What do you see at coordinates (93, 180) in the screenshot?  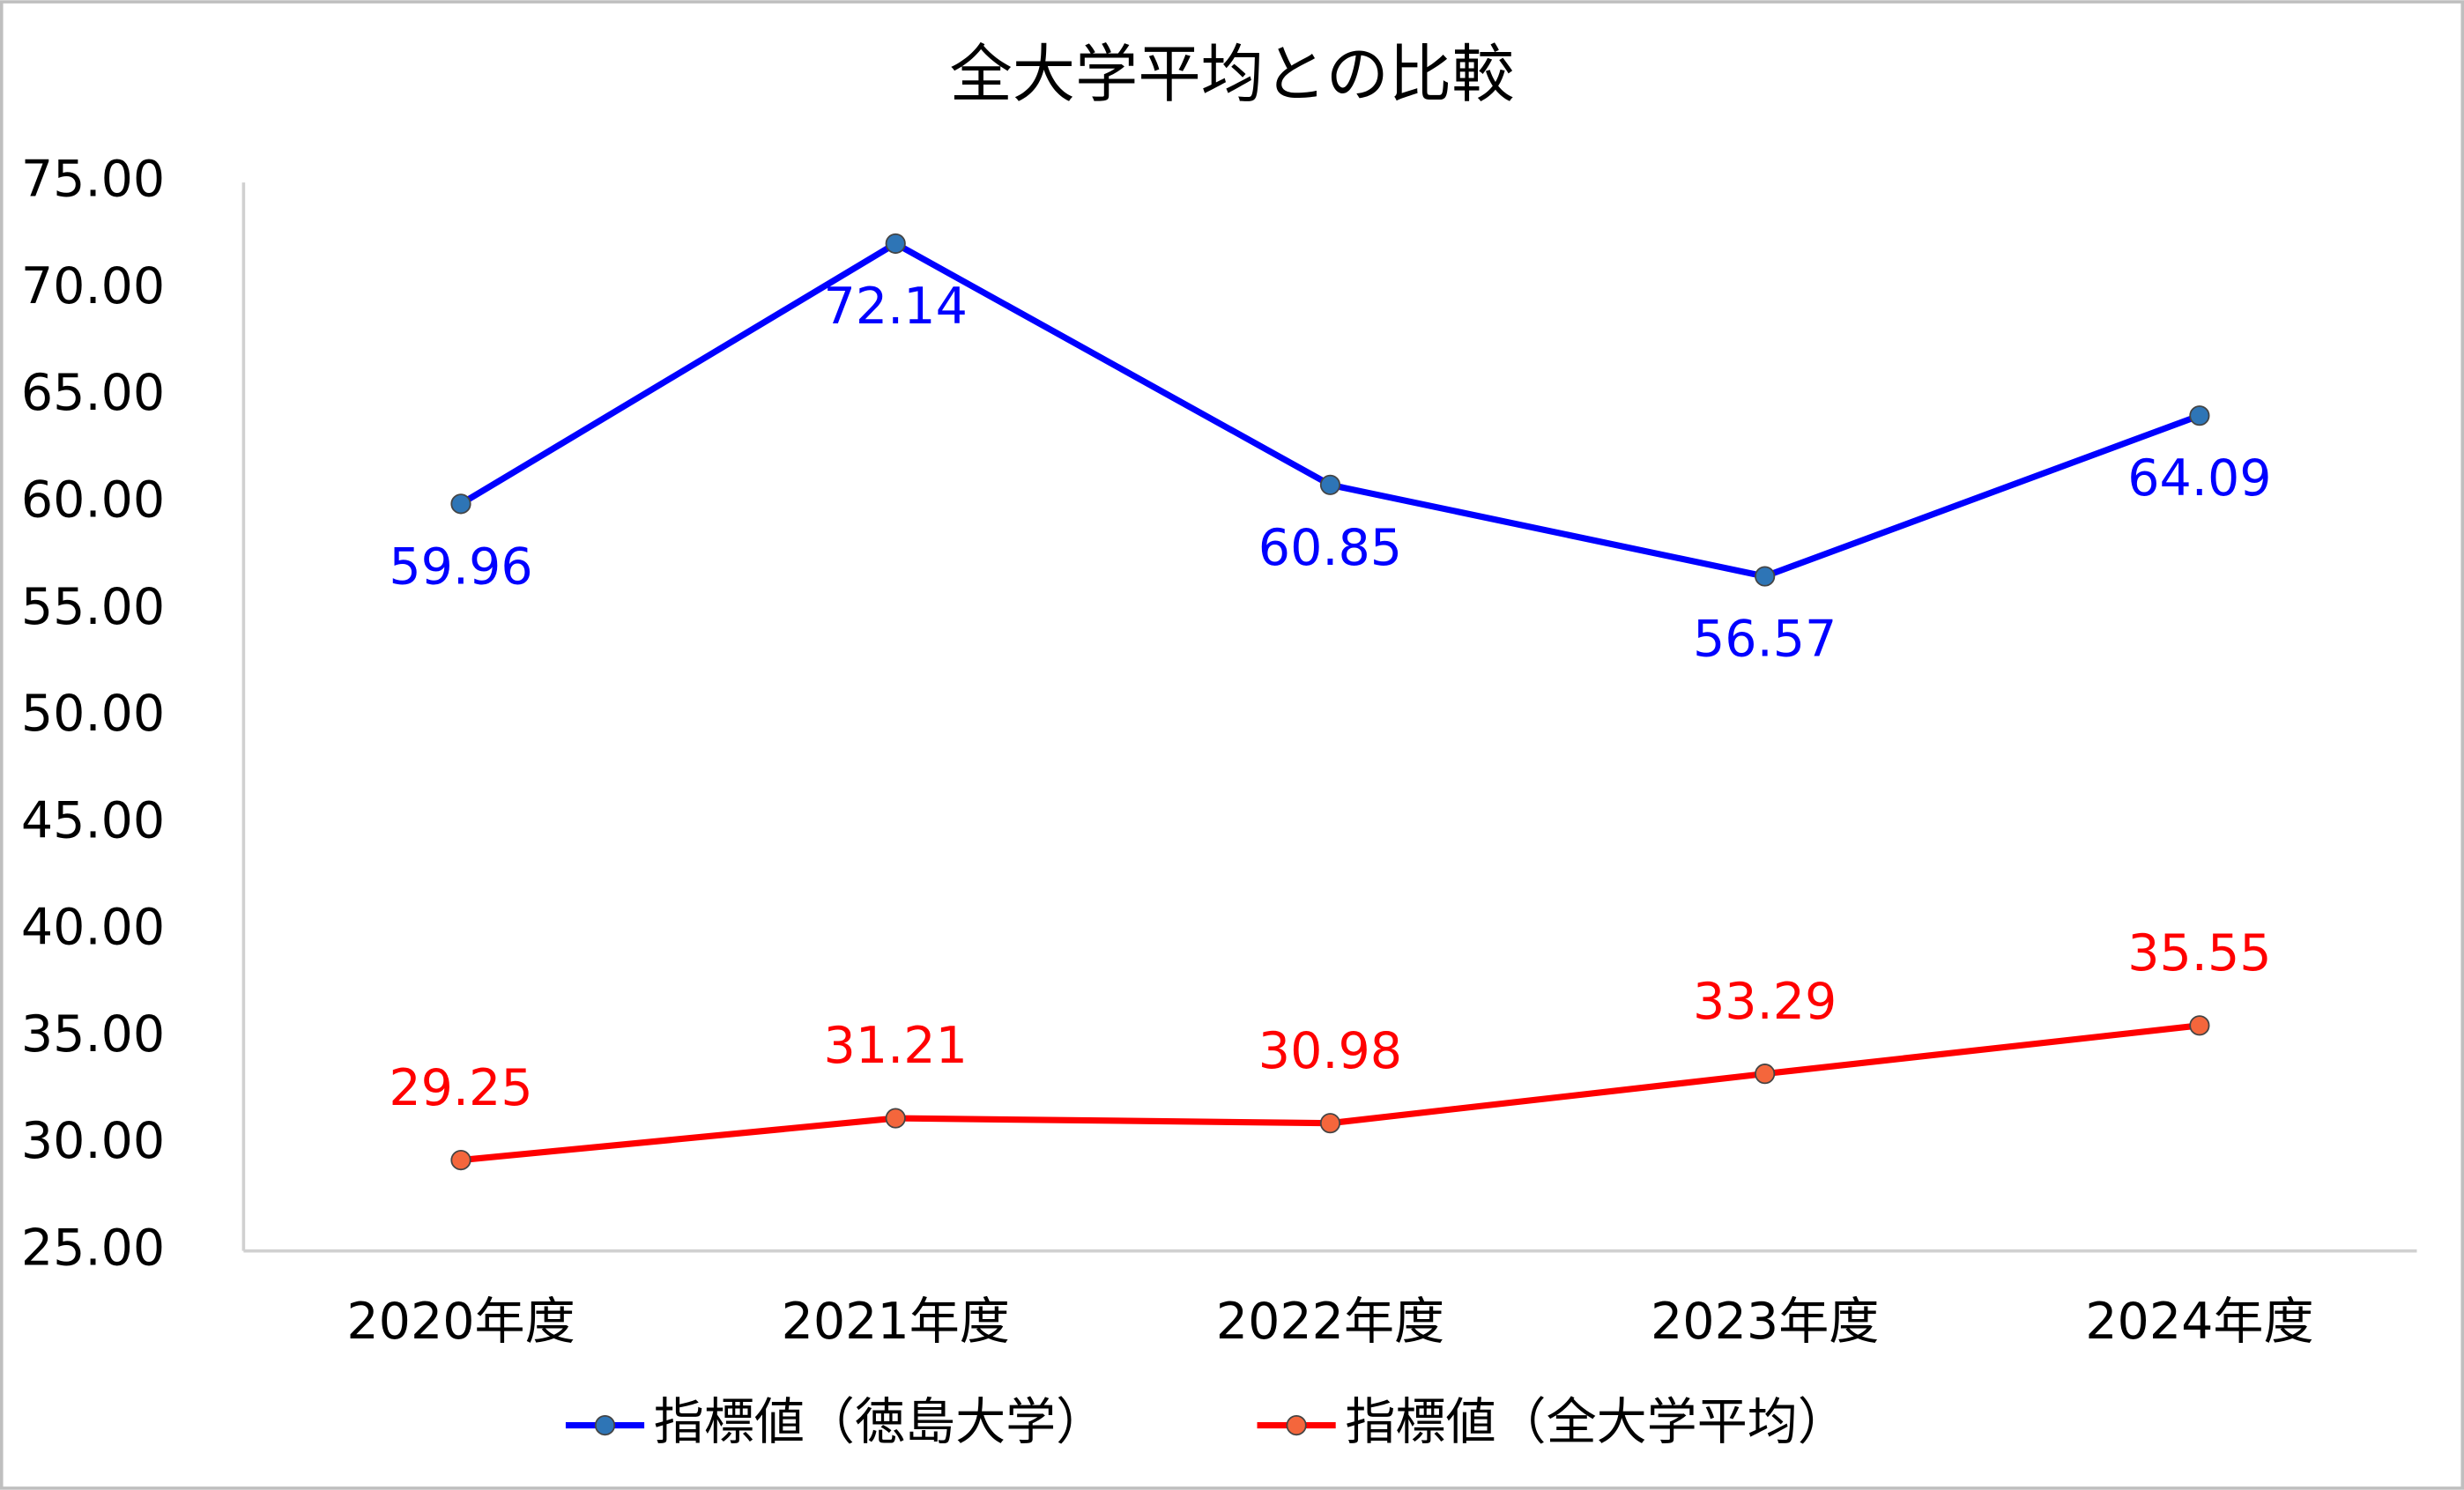 I see `y-tick-label: 75.00` at bounding box center [93, 180].